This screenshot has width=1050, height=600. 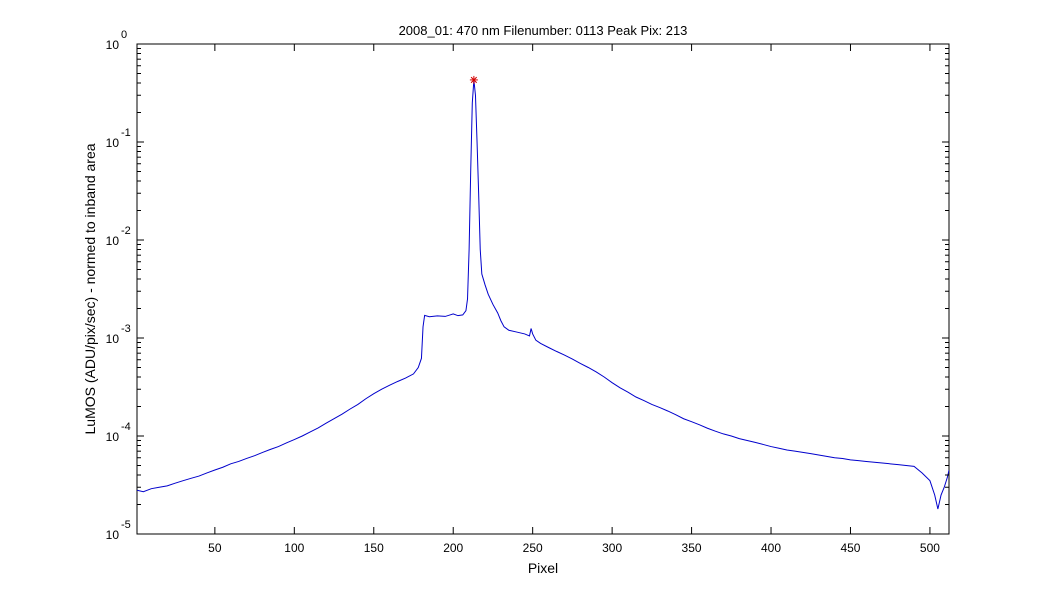 What do you see at coordinates (126, 231) in the screenshot?
I see `y-tick-exponent: -2` at bounding box center [126, 231].